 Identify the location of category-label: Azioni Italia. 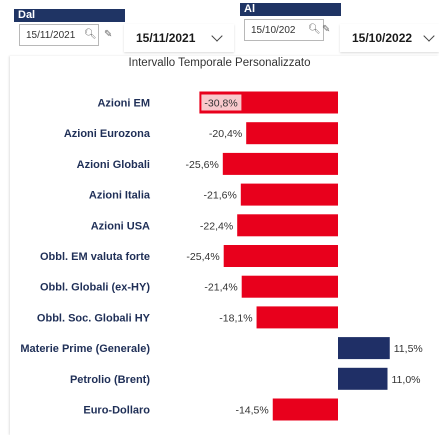
(120, 196).